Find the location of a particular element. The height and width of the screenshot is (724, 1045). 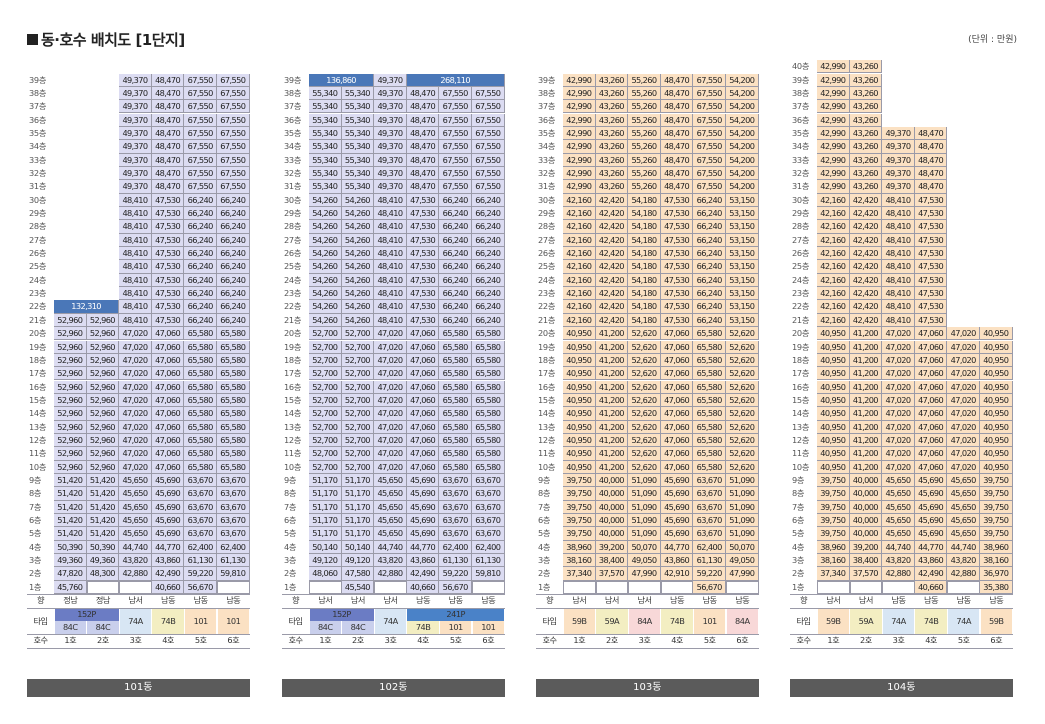

floor-label: 33층 is located at coordinates (801, 159).